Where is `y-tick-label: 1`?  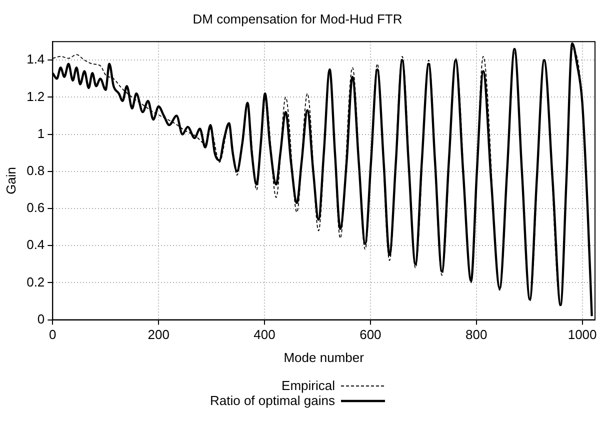 y-tick-label: 1 is located at coordinates (41, 133).